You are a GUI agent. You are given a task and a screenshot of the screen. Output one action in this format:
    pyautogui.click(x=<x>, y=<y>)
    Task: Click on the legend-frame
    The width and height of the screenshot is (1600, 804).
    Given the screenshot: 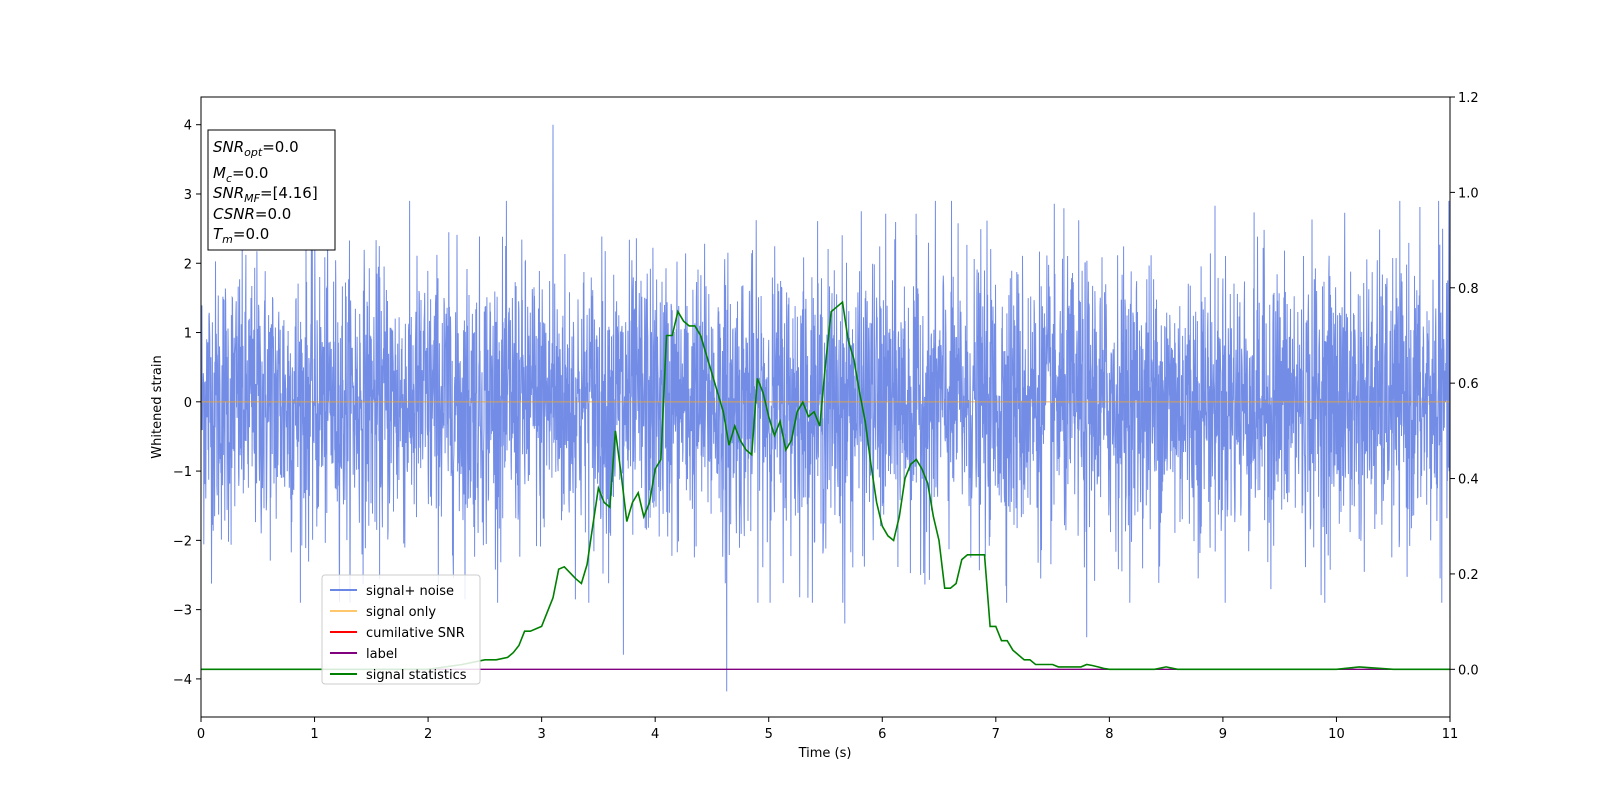 What is the action you would take?
    pyautogui.click(x=401, y=629)
    